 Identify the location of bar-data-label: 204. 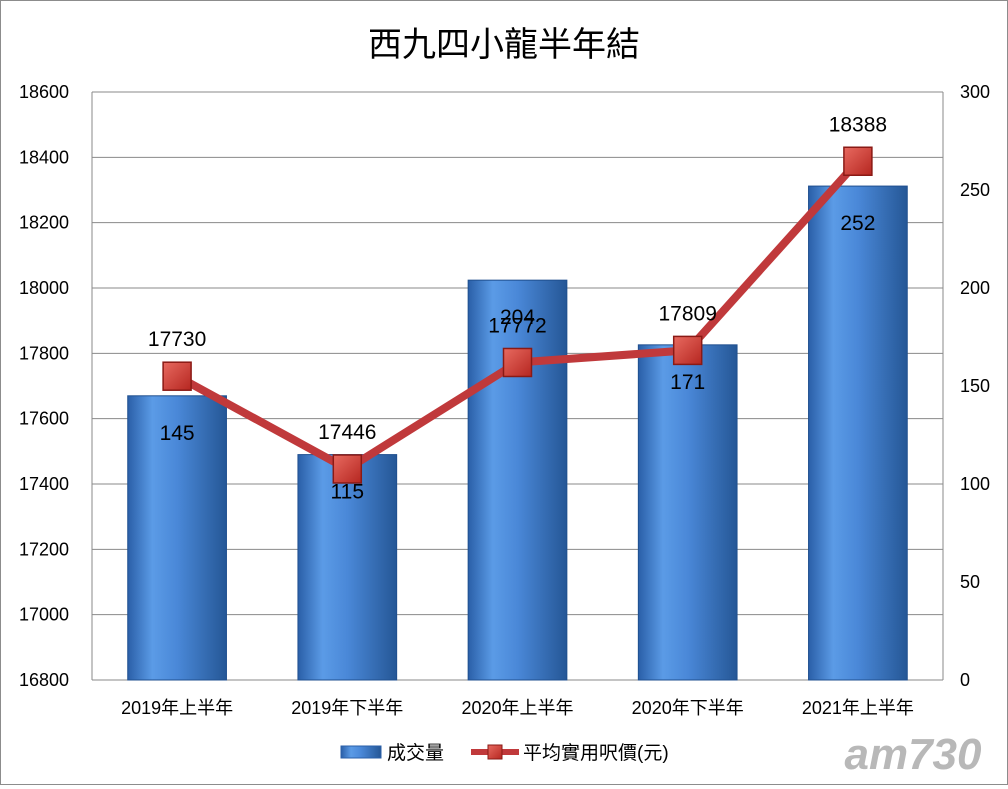
(517, 317).